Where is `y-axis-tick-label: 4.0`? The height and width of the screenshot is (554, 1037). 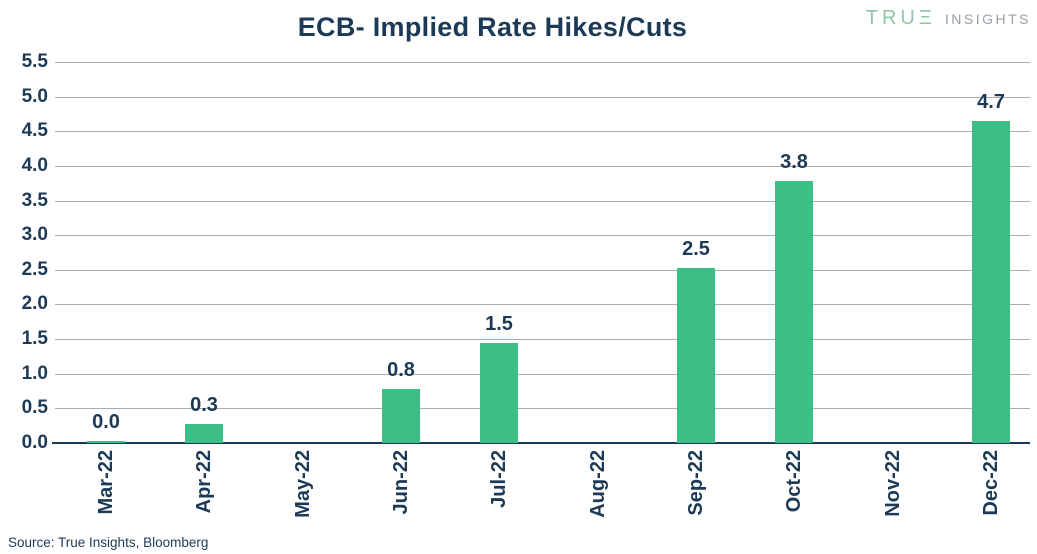 y-axis-tick-label: 4.0 is located at coordinates (34, 165).